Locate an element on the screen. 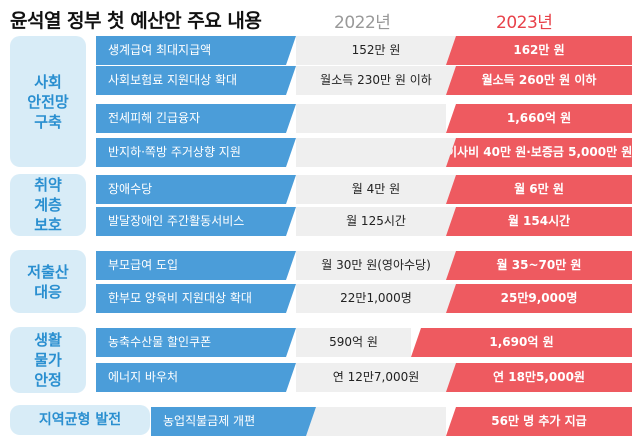 Image resolution: width=640 pixels, height=442 pixels. value-2023: 56만 명 추가 지급 is located at coordinates (539, 421).